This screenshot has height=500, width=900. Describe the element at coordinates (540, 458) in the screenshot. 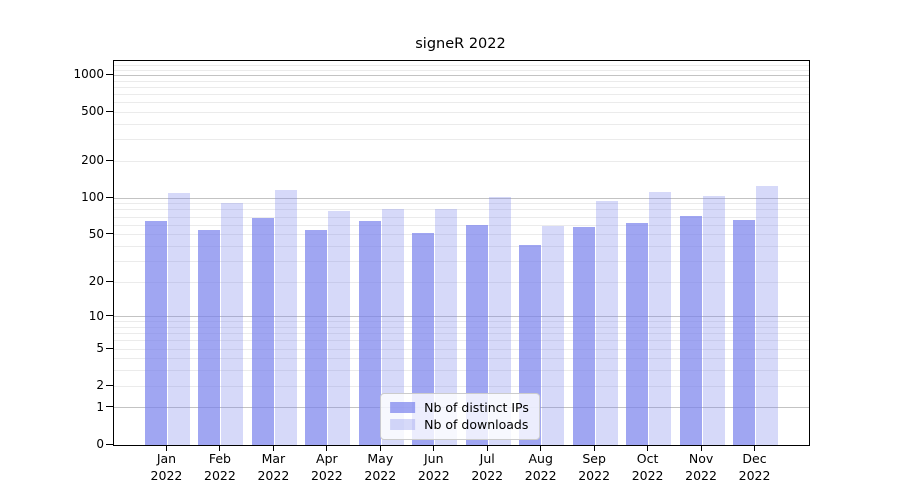

I see `x-tick-month: Aug` at that location.